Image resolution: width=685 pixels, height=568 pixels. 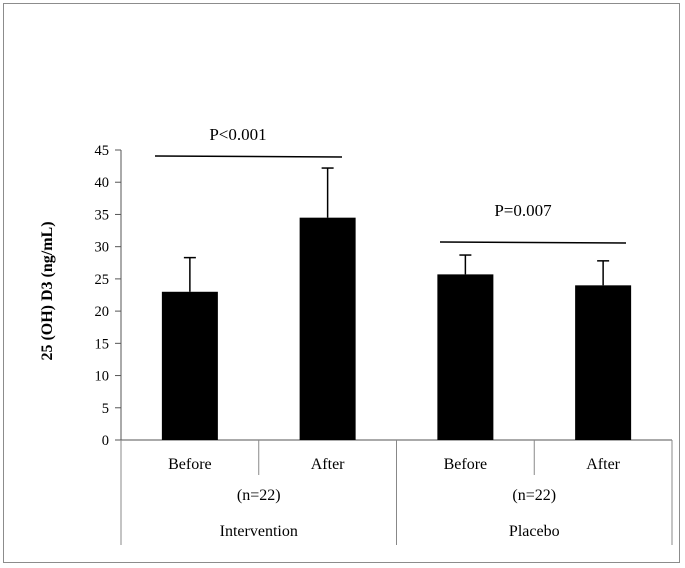 What do you see at coordinates (102, 248) in the screenshot?
I see `y-tick-label: 30` at bounding box center [102, 248].